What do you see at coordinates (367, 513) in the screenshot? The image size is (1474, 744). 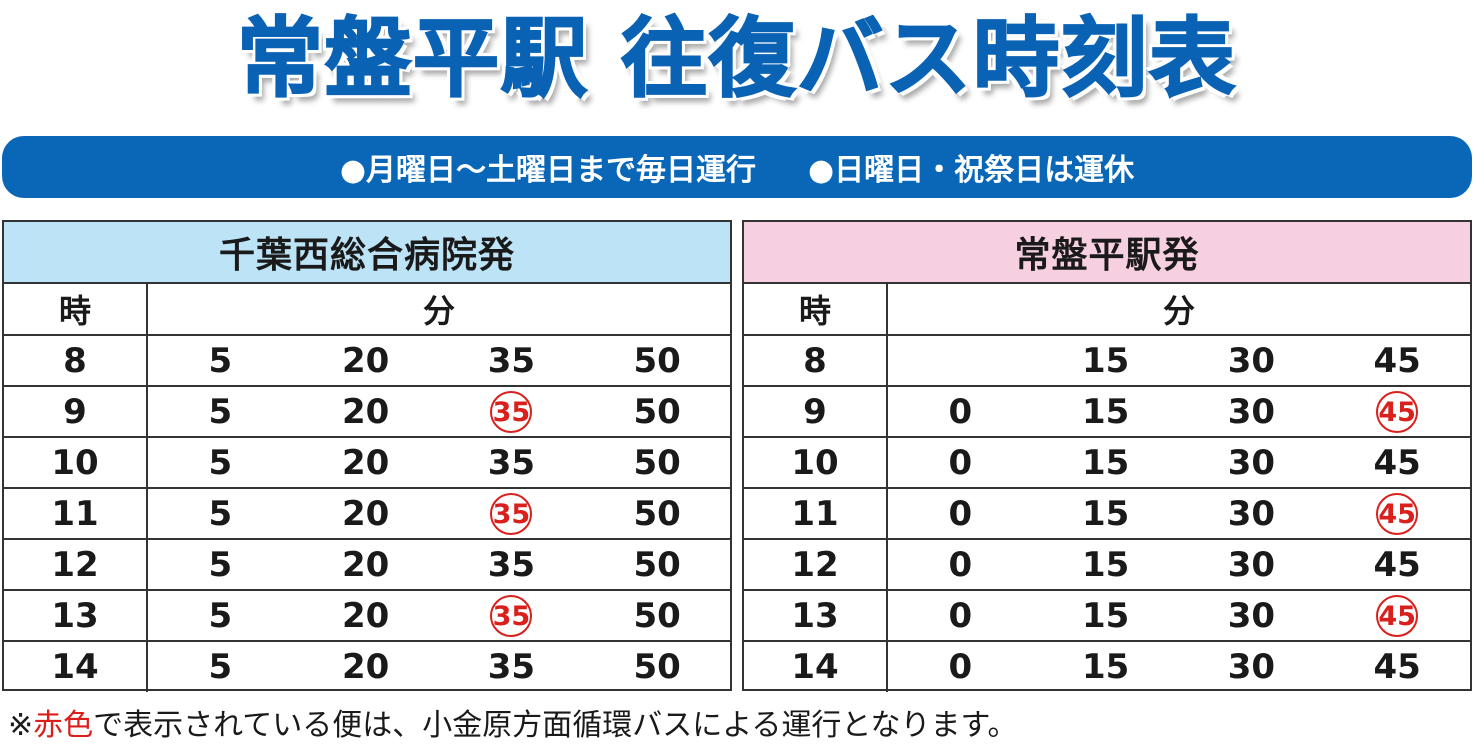 I see `table-row: 11 5 20 35 50` at bounding box center [367, 513].